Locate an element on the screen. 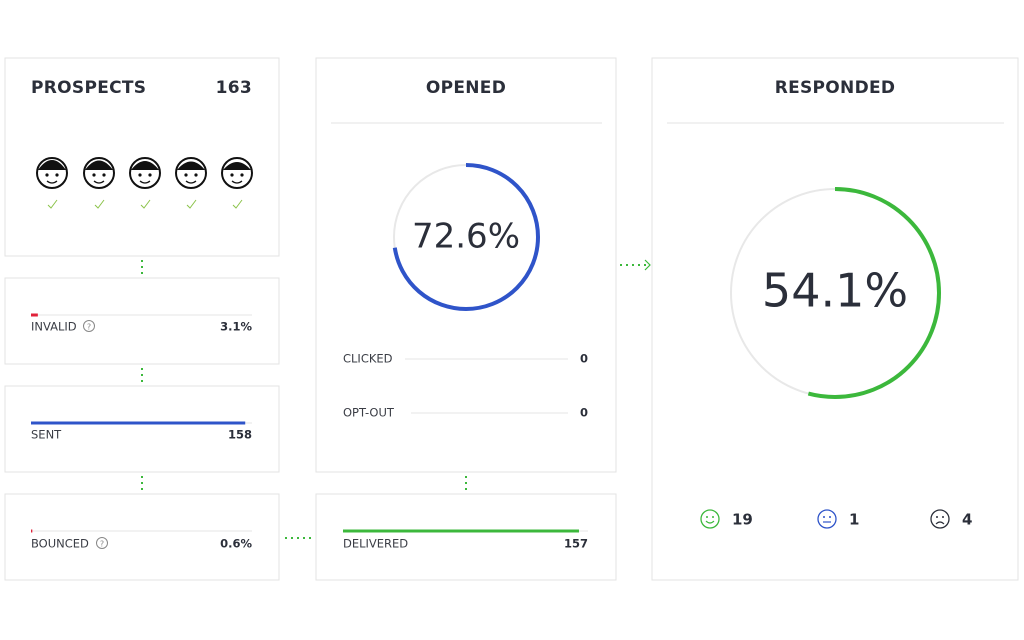 The height and width of the screenshot is (640, 1024). delivered-label: DELIVERED is located at coordinates (375, 544).